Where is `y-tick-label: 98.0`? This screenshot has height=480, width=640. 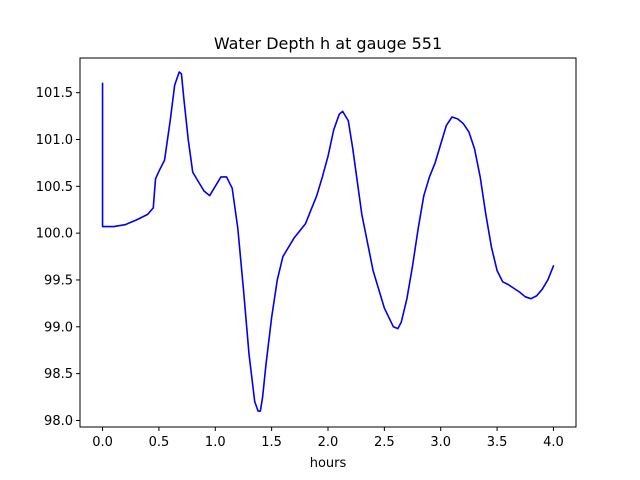
y-tick-label: 98.0 is located at coordinates (58, 421).